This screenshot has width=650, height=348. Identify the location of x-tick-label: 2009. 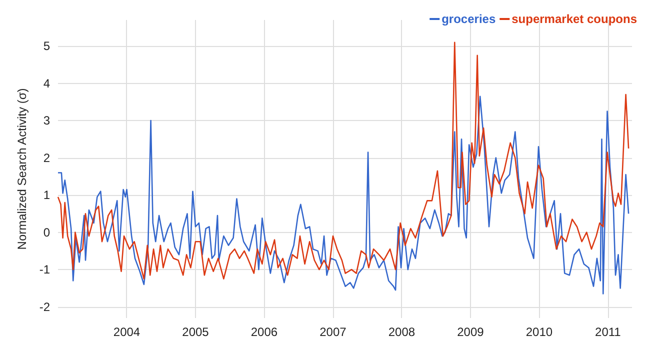
(470, 332).